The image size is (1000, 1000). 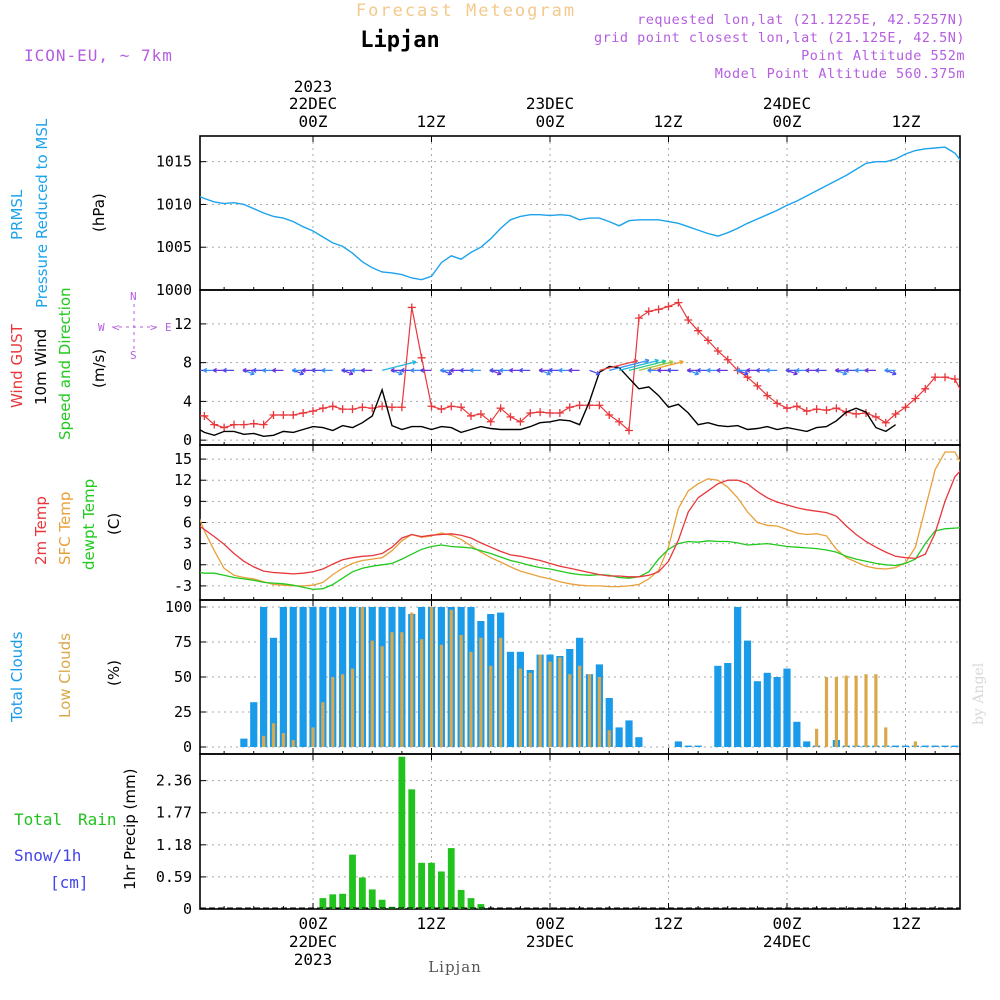 What do you see at coordinates (187, 401) in the screenshot?
I see `y-tick-label: 4` at bounding box center [187, 401].